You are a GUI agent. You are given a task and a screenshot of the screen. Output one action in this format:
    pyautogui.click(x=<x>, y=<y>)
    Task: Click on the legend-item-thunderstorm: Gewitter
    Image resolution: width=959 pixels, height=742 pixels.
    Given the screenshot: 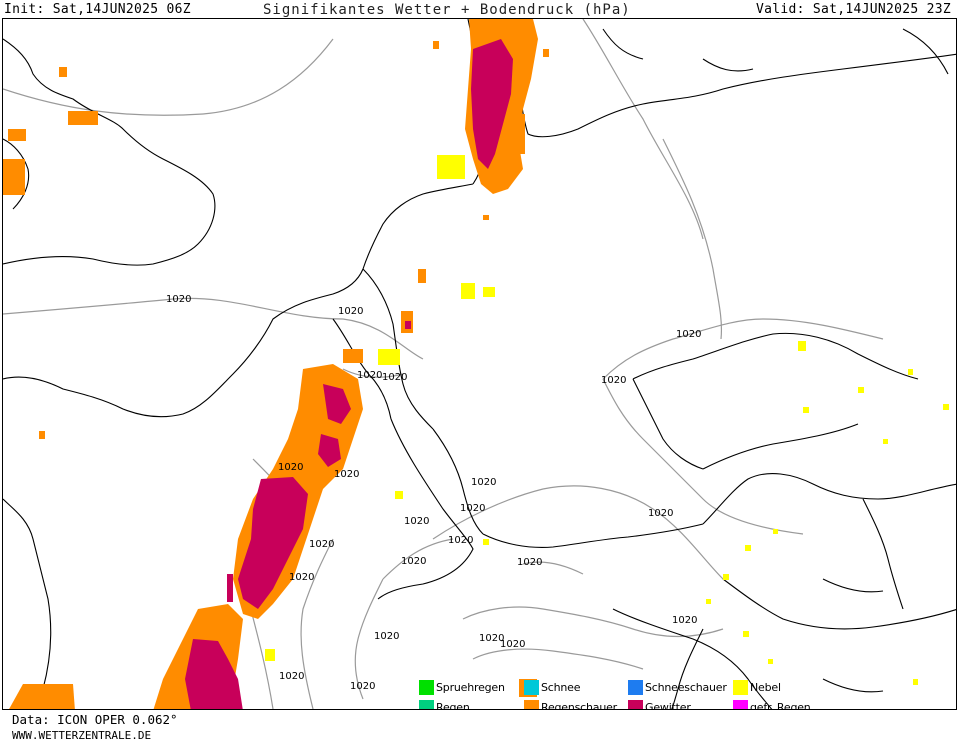 What is the action you would take?
    pyautogui.click(x=659, y=704)
    